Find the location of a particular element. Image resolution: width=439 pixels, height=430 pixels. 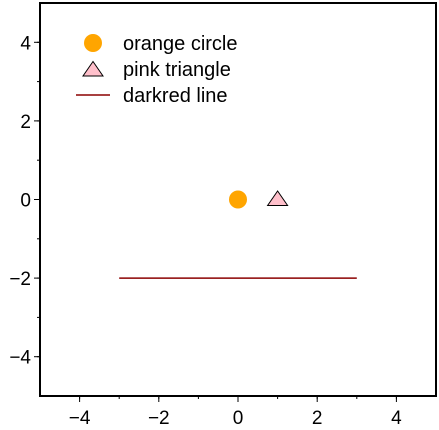

x-tick-label: 0 is located at coordinates (238, 418).